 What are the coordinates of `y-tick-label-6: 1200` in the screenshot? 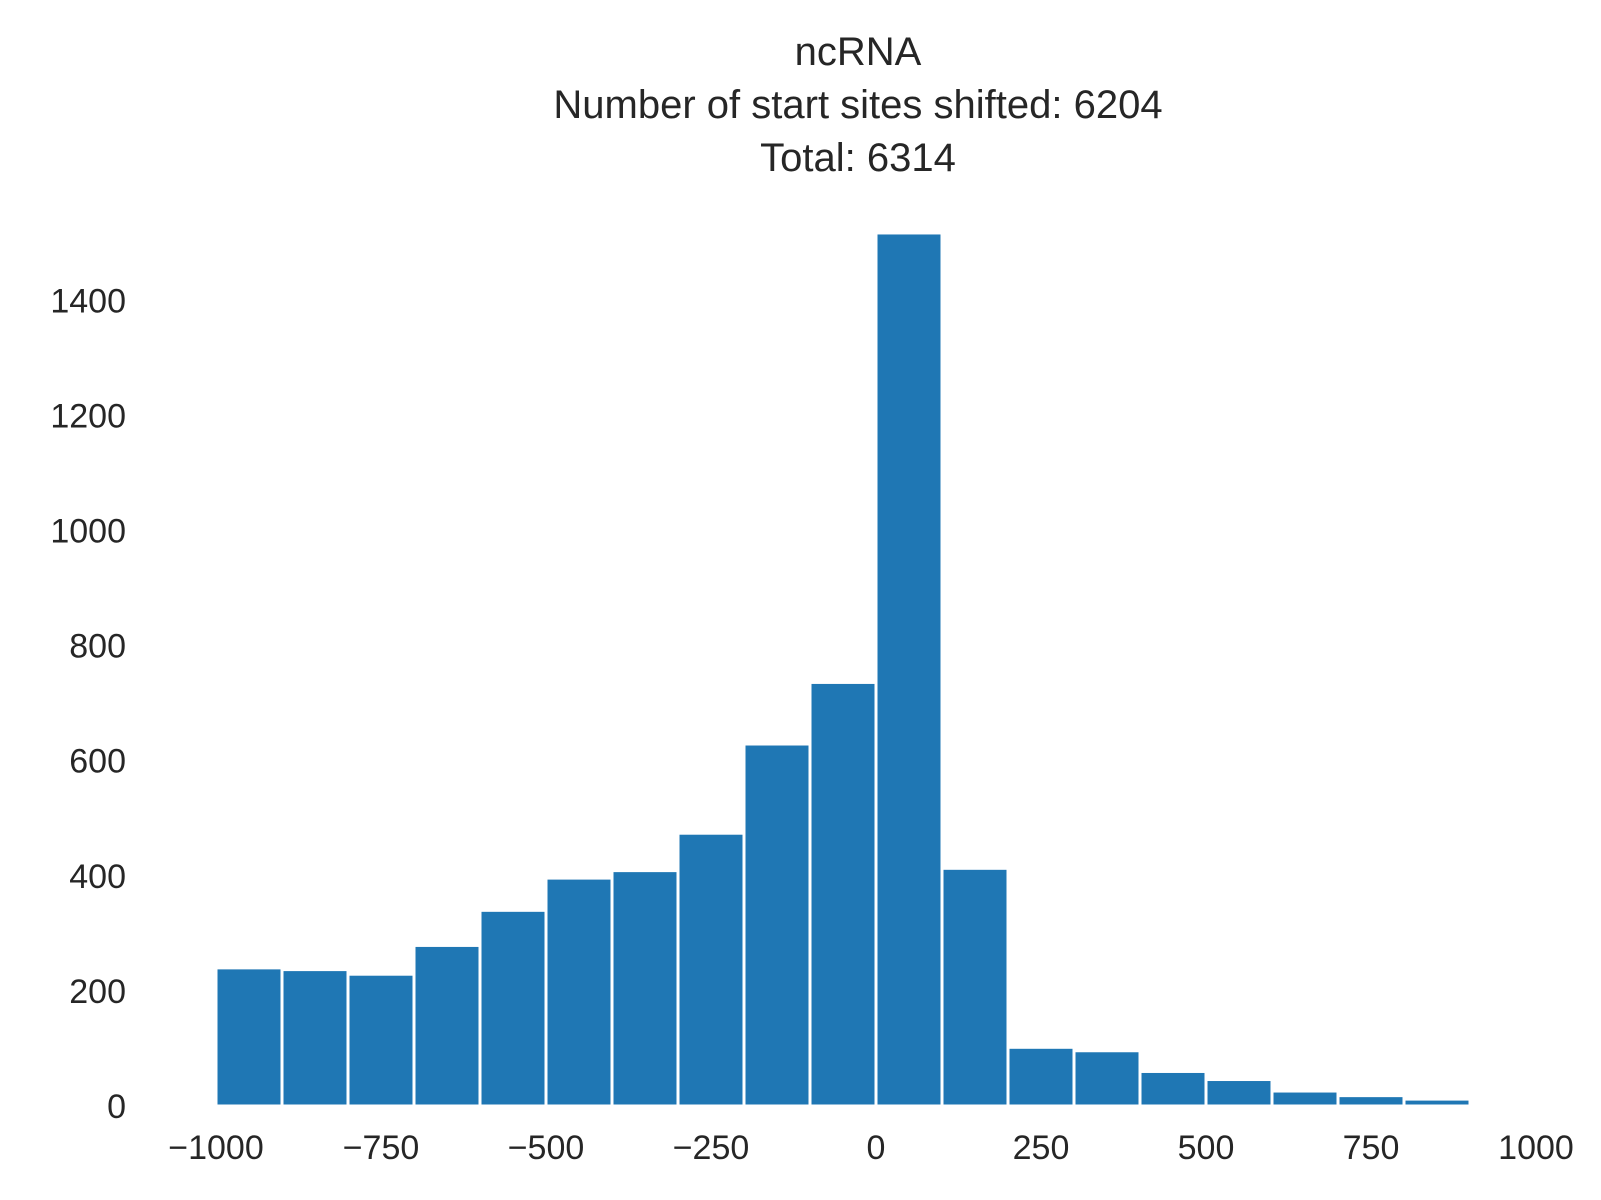 It's located at (88, 416).